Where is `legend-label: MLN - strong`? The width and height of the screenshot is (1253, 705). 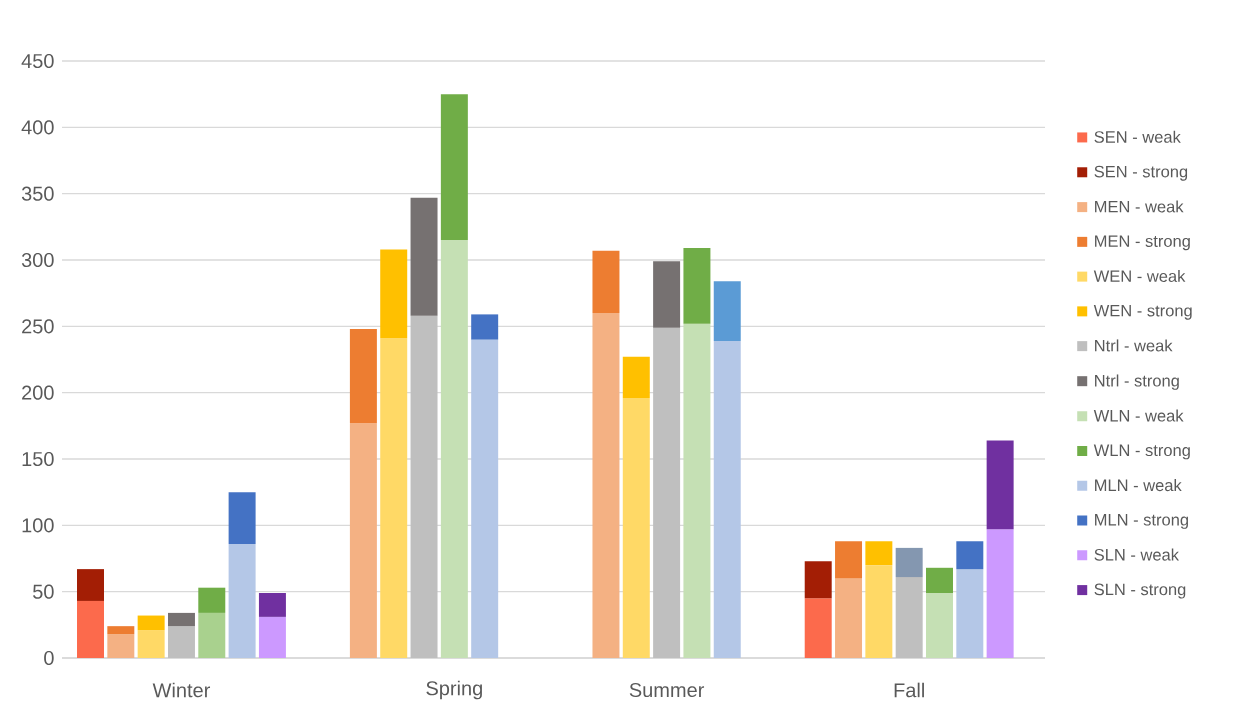 legend-label: MLN - strong is located at coordinates (1141, 521).